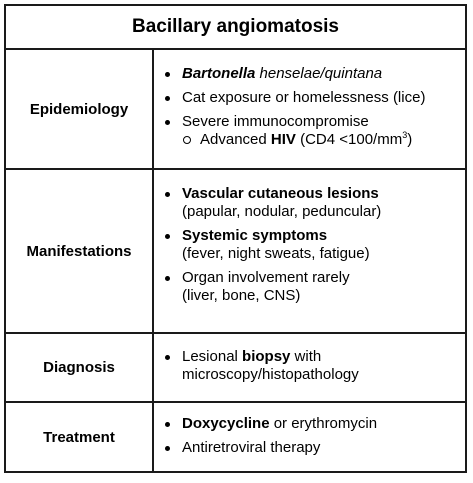 The height and width of the screenshot is (483, 473). What do you see at coordinates (282, 211) in the screenshot?
I see `item-detail: (papular, nodular, peduncular)` at bounding box center [282, 211].